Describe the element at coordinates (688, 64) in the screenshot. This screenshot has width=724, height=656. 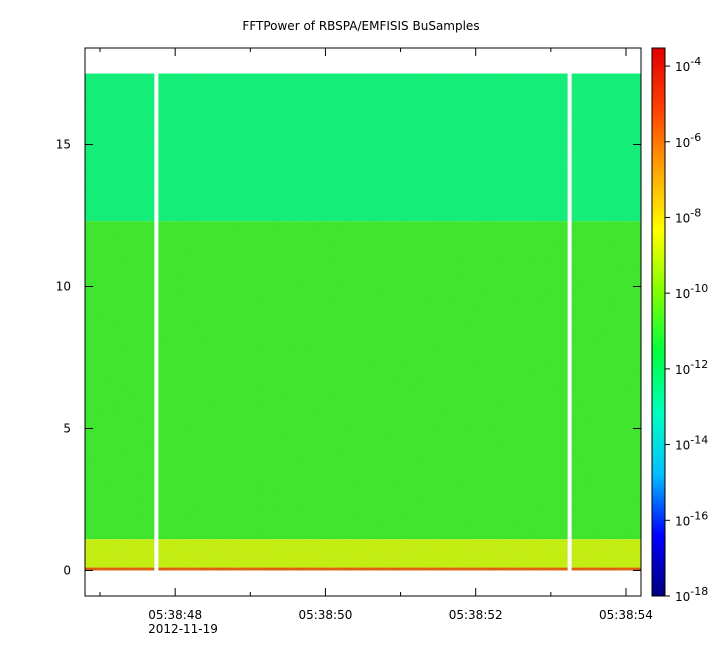
I see `colorbar-tick-label: 10⁻⁴` at that location.